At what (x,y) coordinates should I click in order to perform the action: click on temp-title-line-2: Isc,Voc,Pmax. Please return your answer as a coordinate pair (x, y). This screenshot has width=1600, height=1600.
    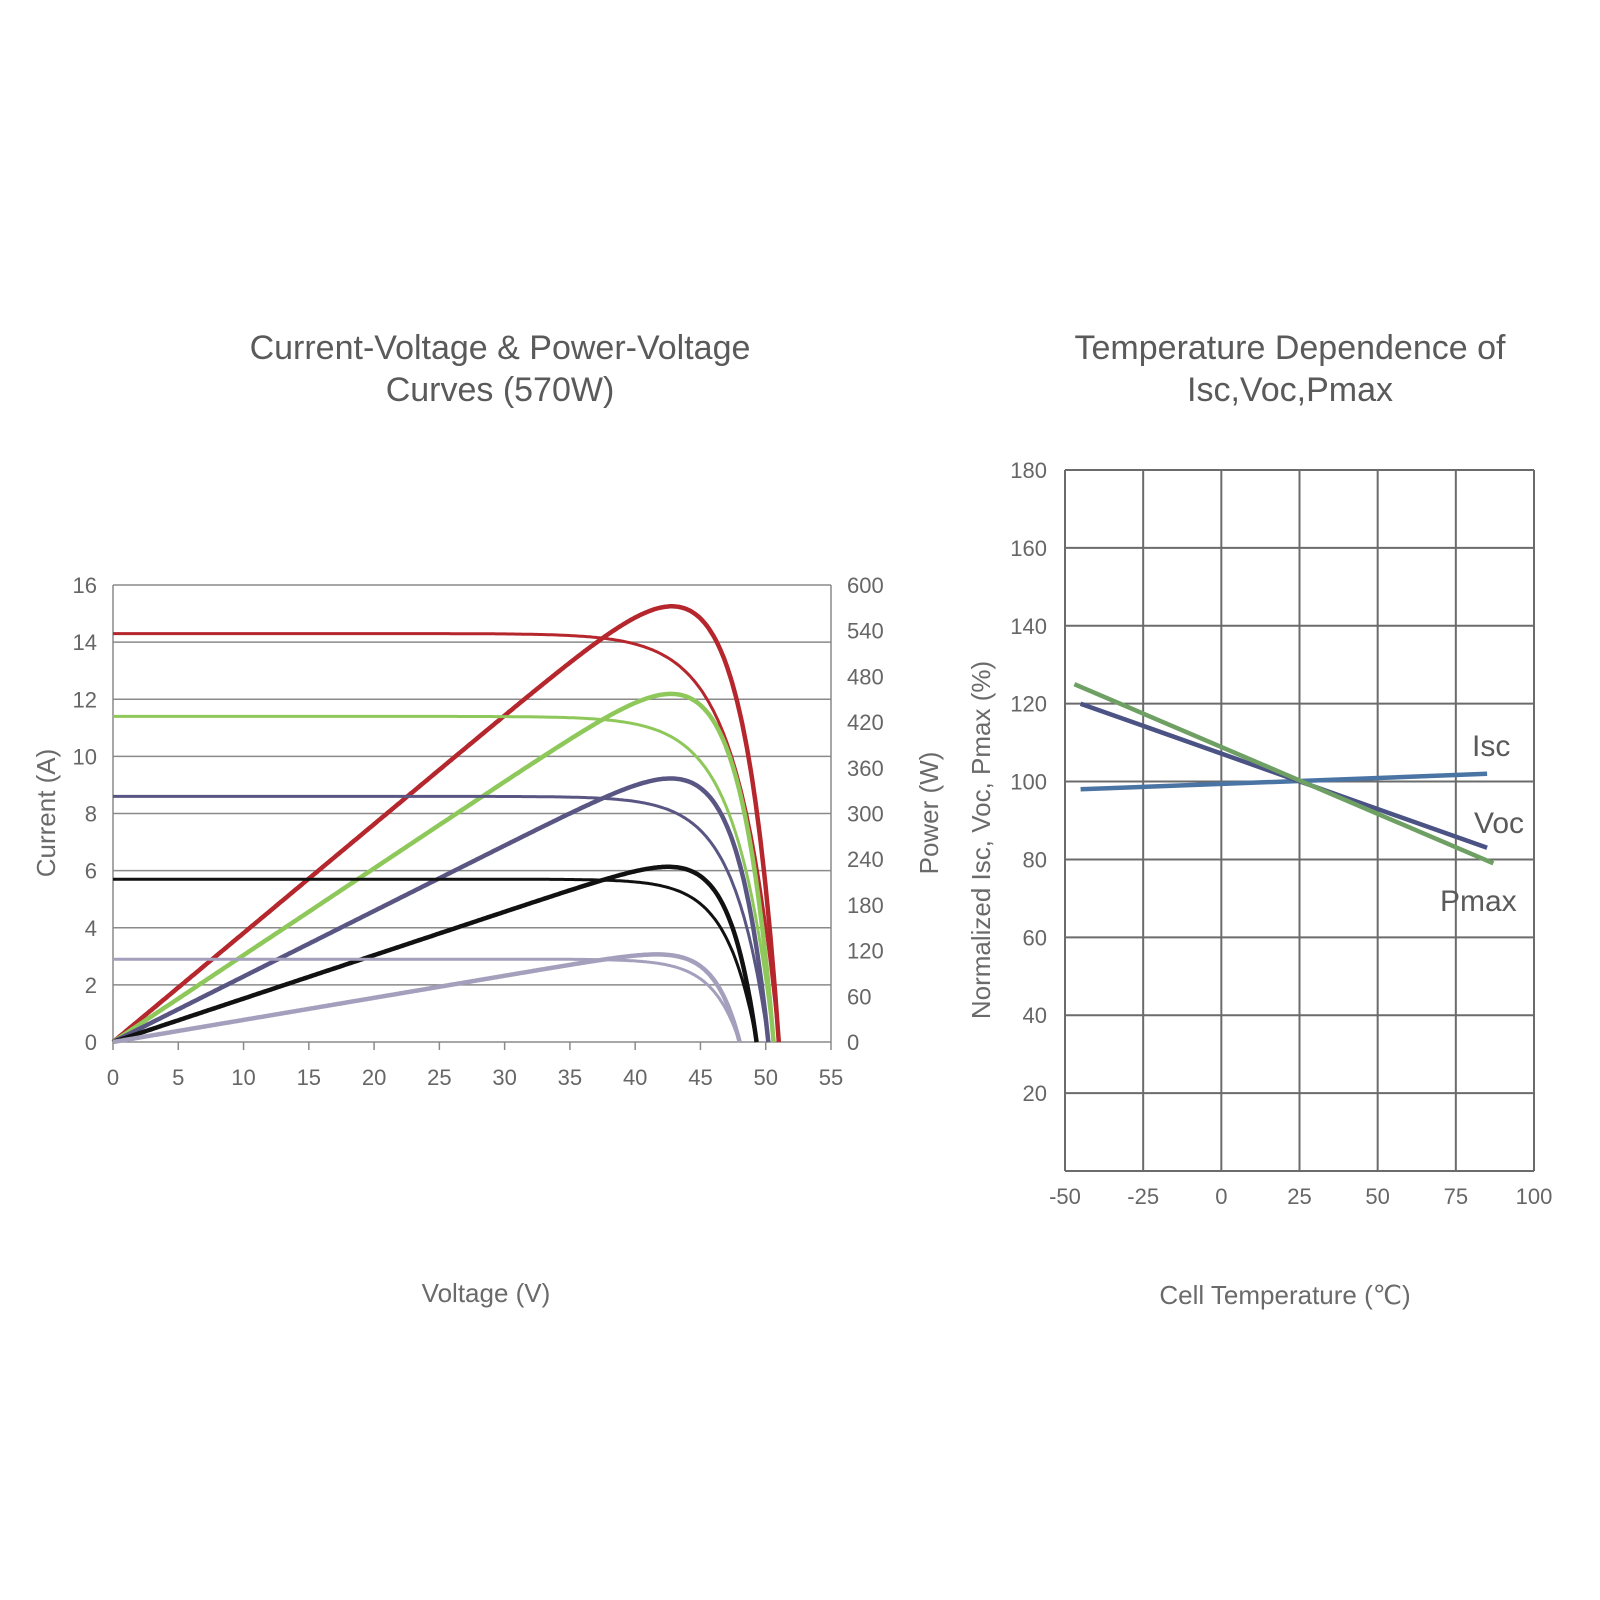
    Looking at the image, I should click on (1290, 390).